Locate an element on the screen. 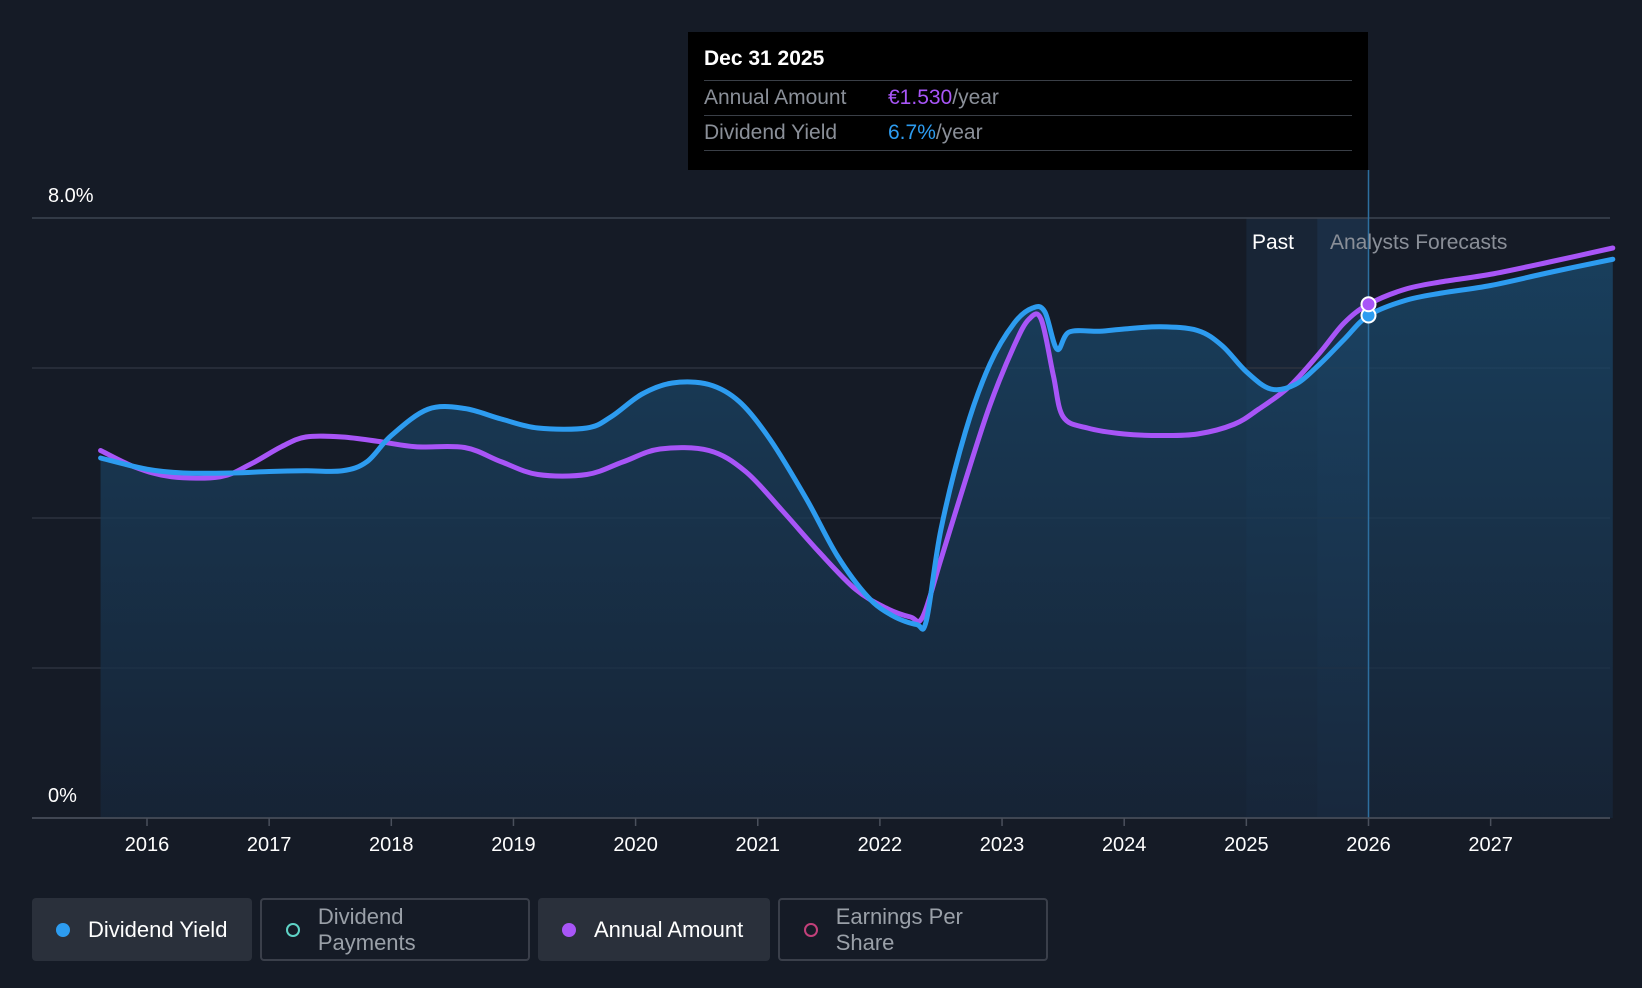  y-tick-label: 8.0% is located at coordinates (71, 196).